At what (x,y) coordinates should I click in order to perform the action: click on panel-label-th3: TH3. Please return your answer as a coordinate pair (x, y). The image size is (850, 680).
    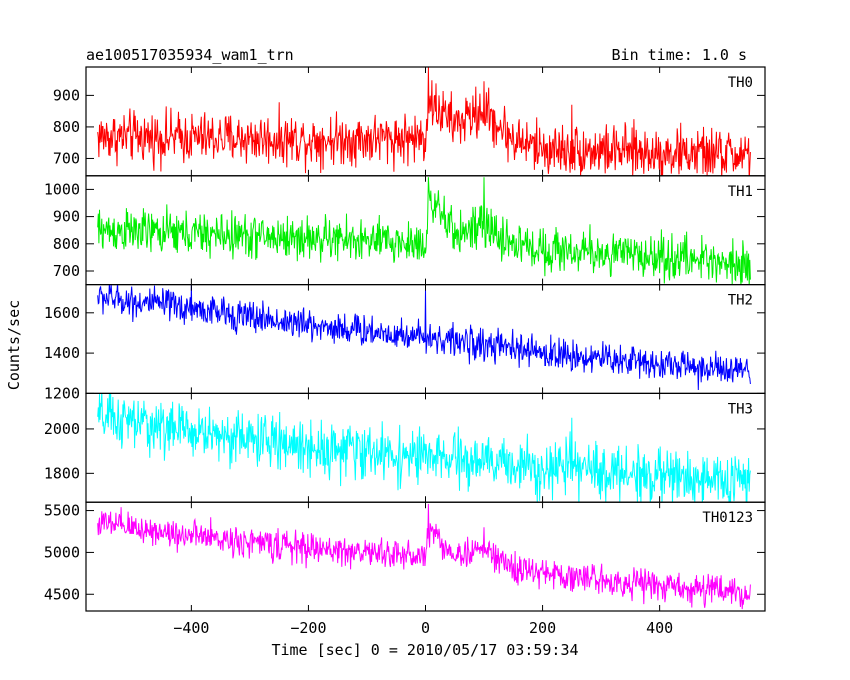
    Looking at the image, I should click on (740, 409).